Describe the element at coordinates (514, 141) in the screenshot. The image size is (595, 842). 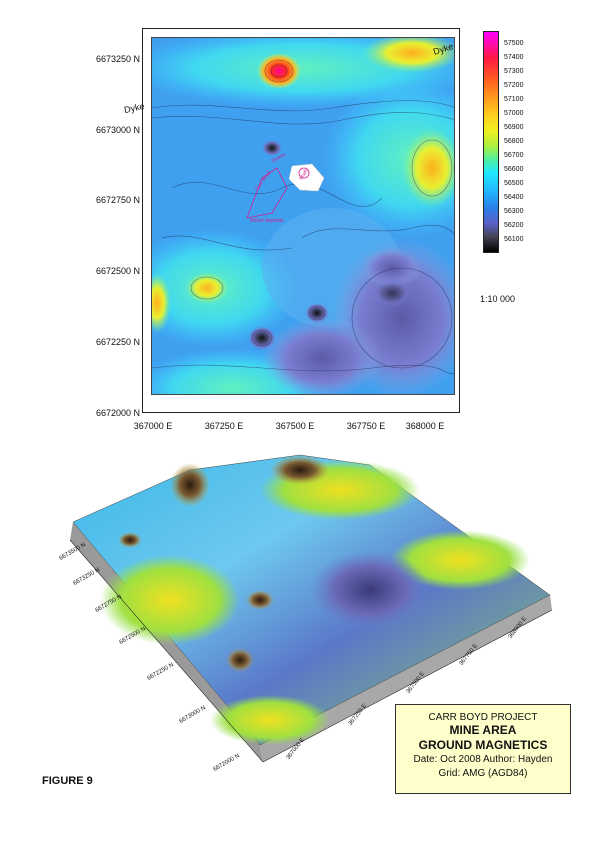
I see `colorbar-label: 56800` at that location.